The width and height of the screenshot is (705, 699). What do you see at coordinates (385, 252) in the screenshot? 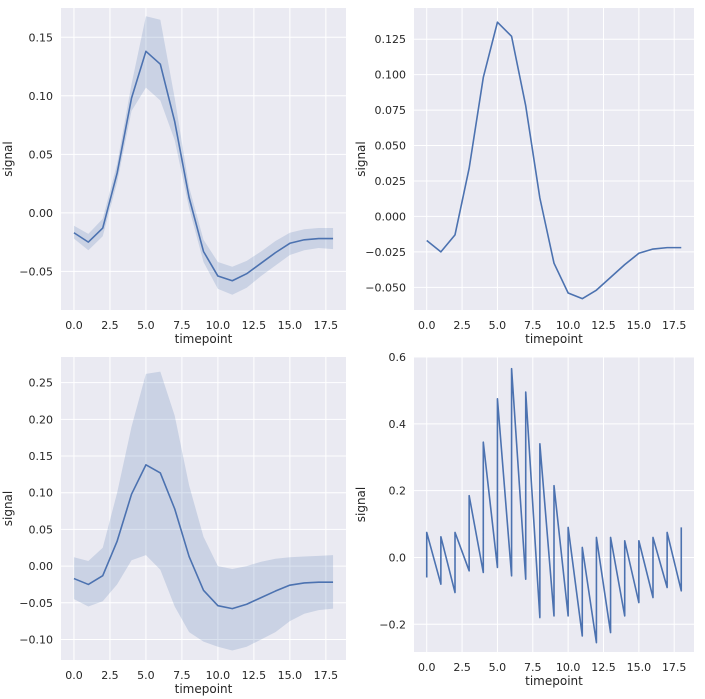
I see `y-tick-label: −0.025` at bounding box center [385, 252].